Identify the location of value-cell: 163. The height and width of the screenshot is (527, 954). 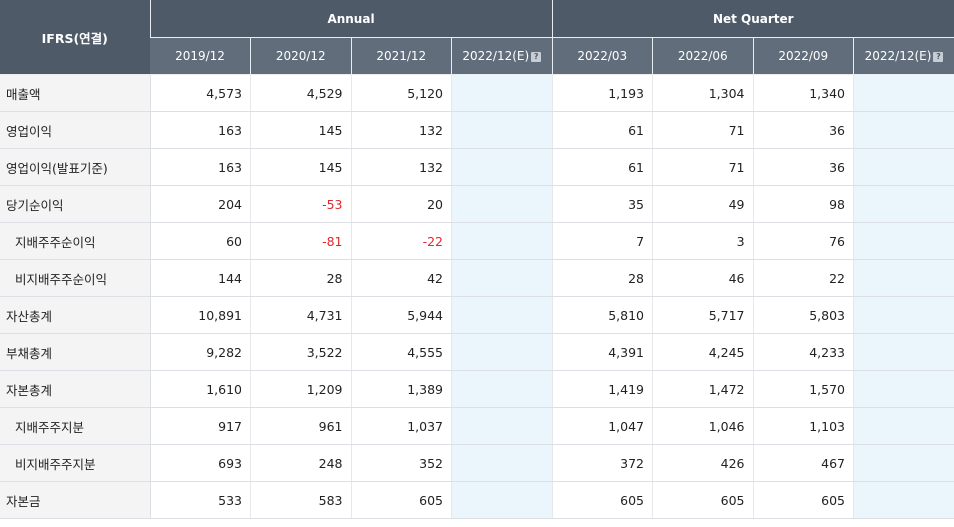
(200, 167).